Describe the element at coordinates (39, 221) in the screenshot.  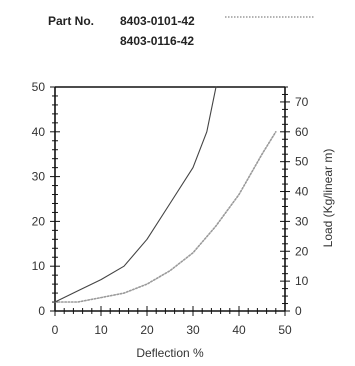
I see `left-tick-label: 20` at that location.